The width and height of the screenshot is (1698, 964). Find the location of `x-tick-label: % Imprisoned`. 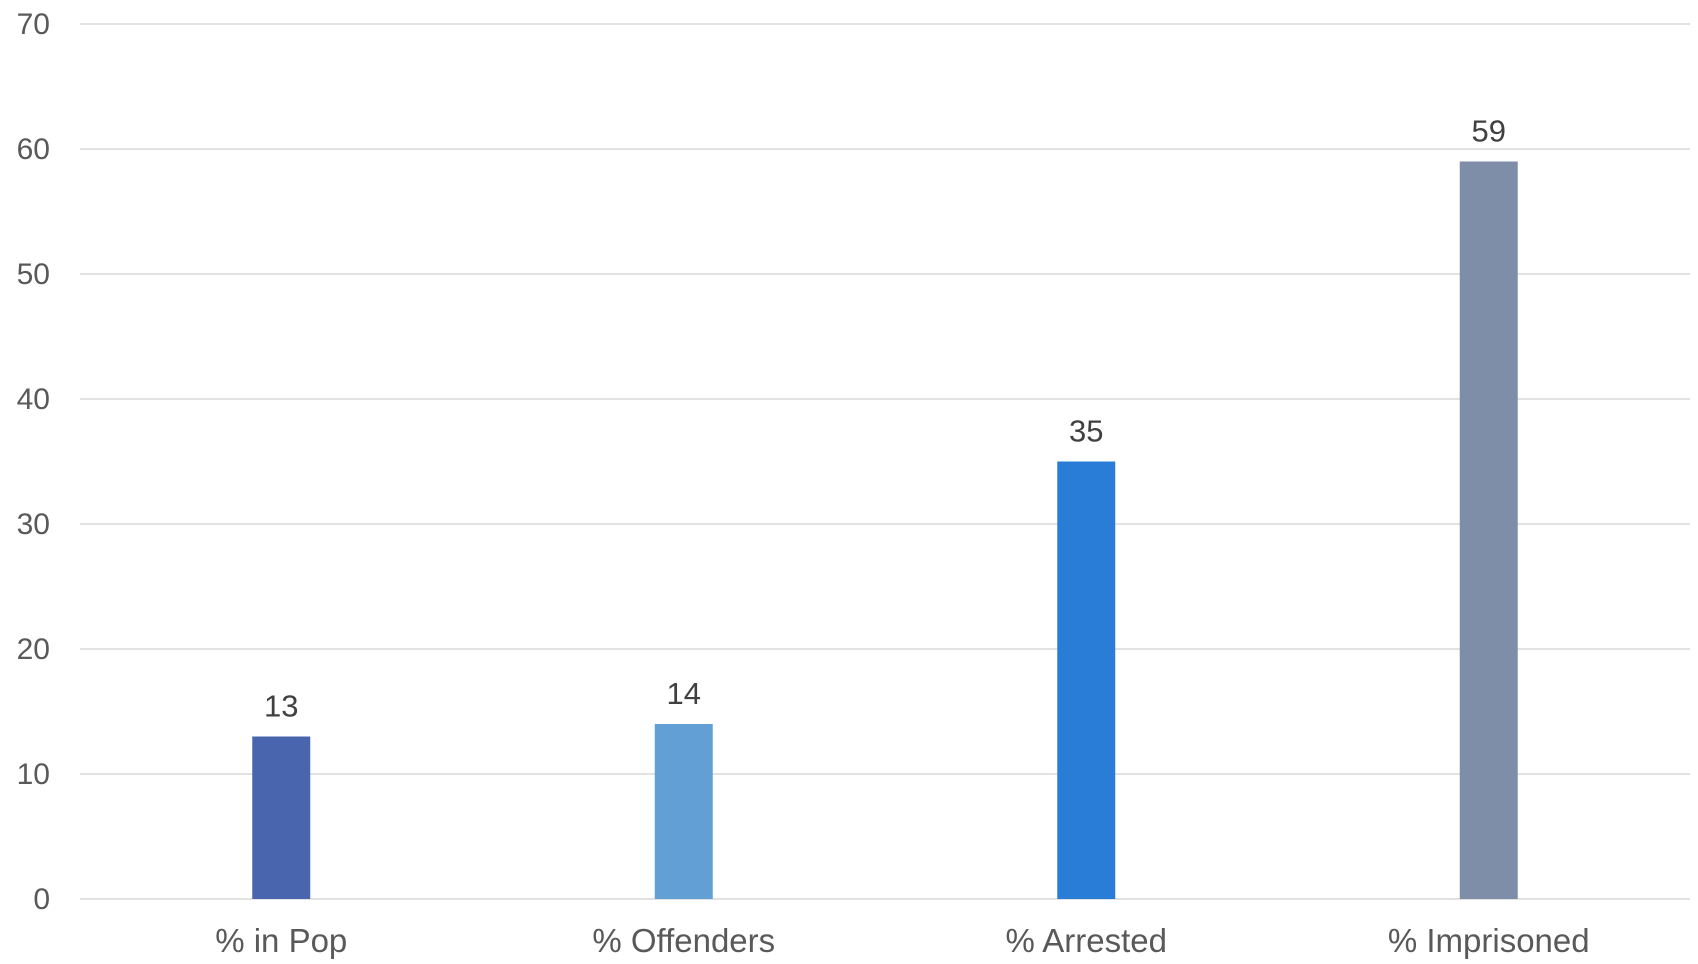

x-tick-label: % Imprisoned is located at coordinates (1489, 940).